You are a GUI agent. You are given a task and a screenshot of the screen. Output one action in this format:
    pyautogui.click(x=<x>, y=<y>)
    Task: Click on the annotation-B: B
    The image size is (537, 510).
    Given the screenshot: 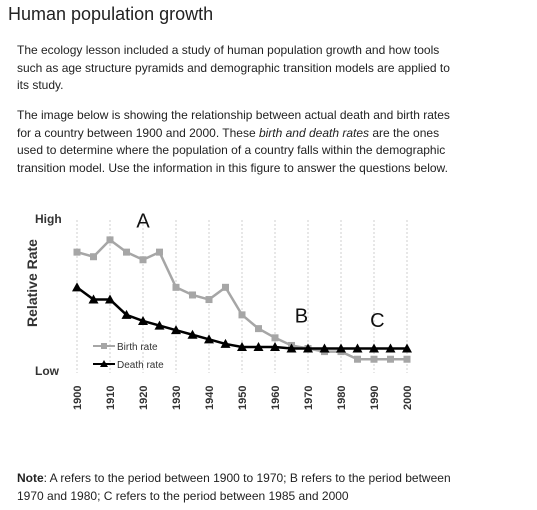 What is the action you would take?
    pyautogui.click(x=301, y=317)
    